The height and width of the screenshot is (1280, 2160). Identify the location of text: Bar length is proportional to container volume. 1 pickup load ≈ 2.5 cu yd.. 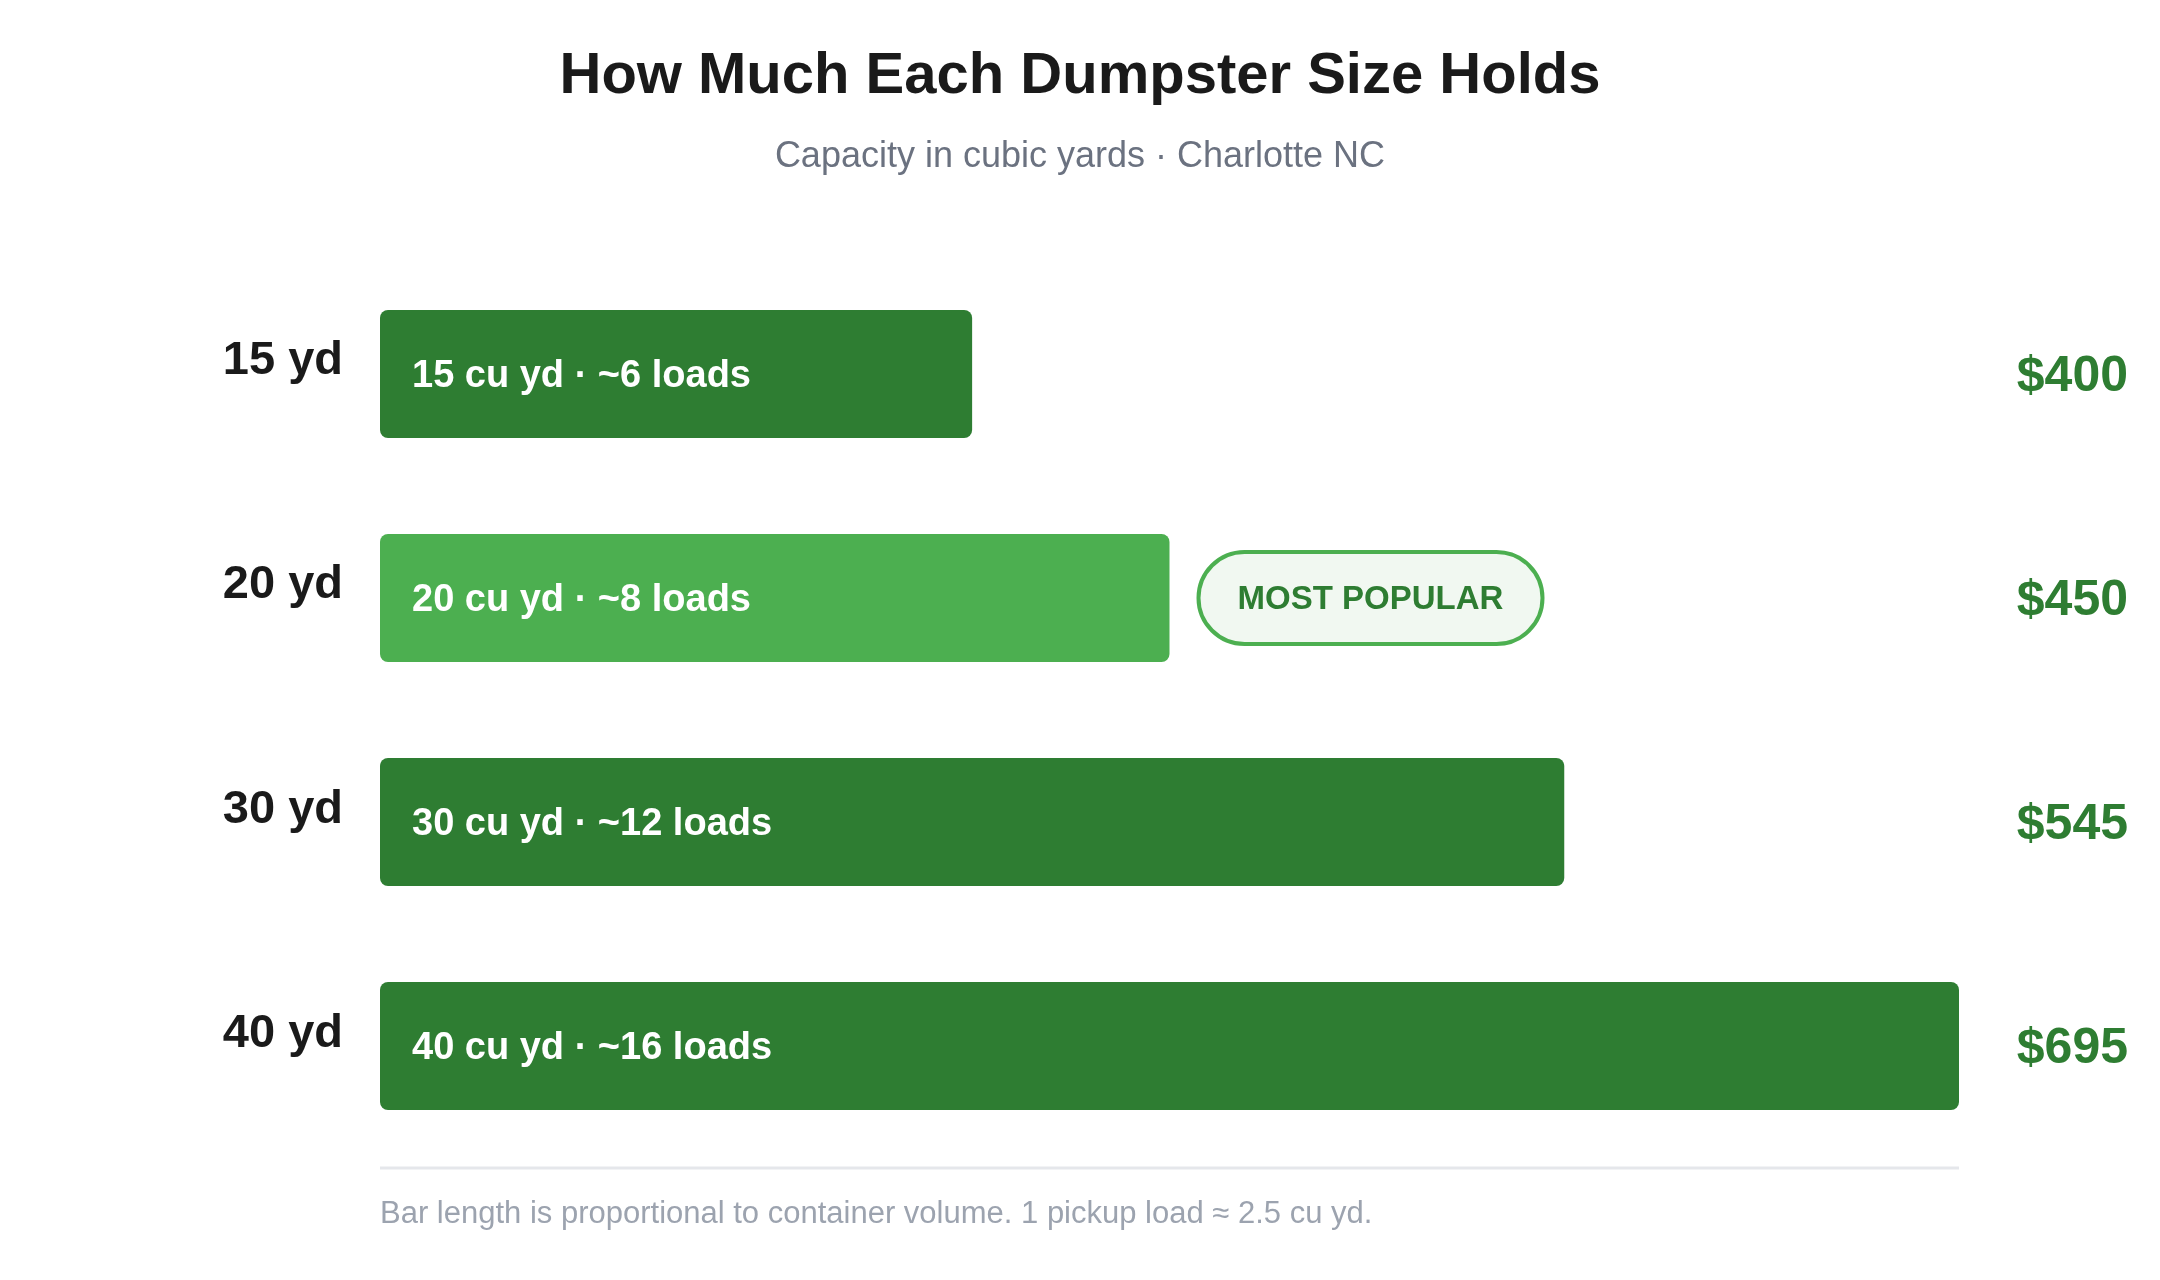
(876, 1212).